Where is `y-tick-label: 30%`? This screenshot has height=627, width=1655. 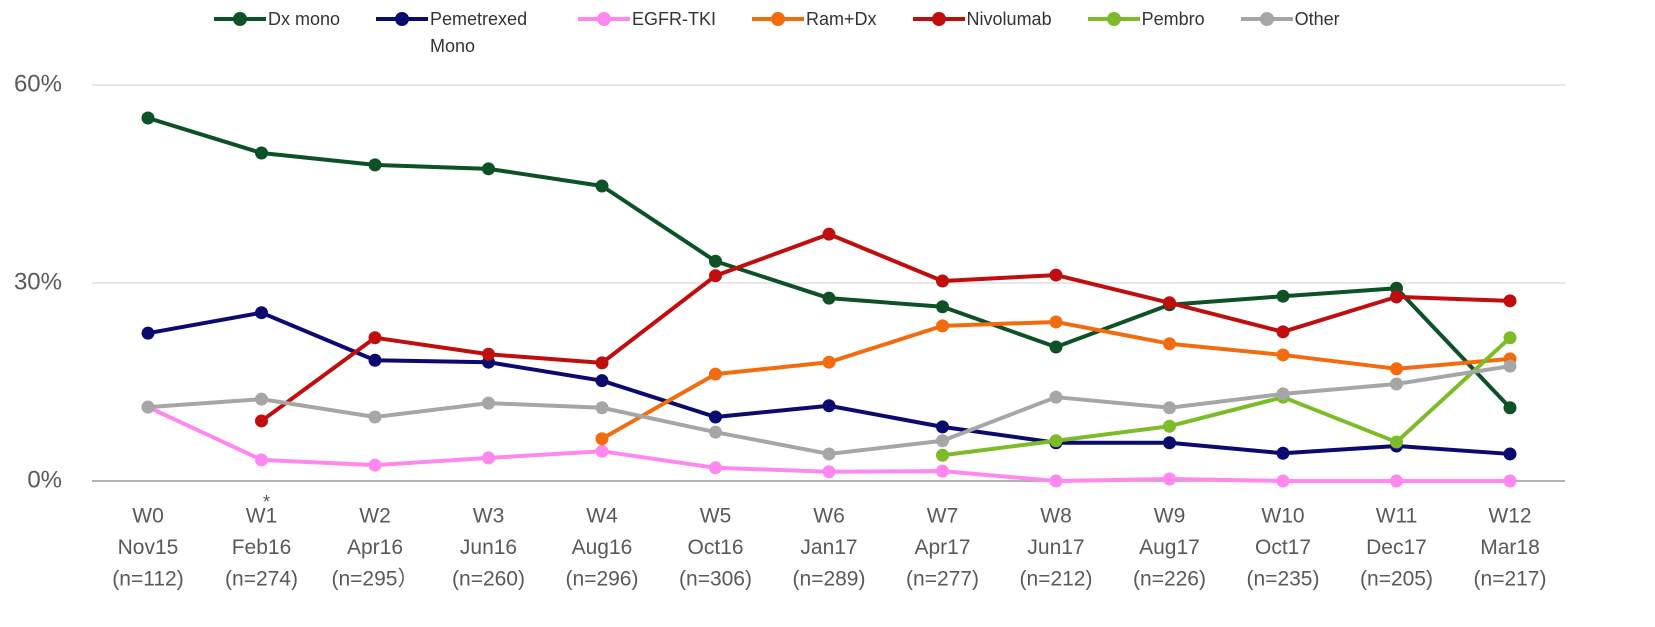
y-tick-label: 30% is located at coordinates (38, 281).